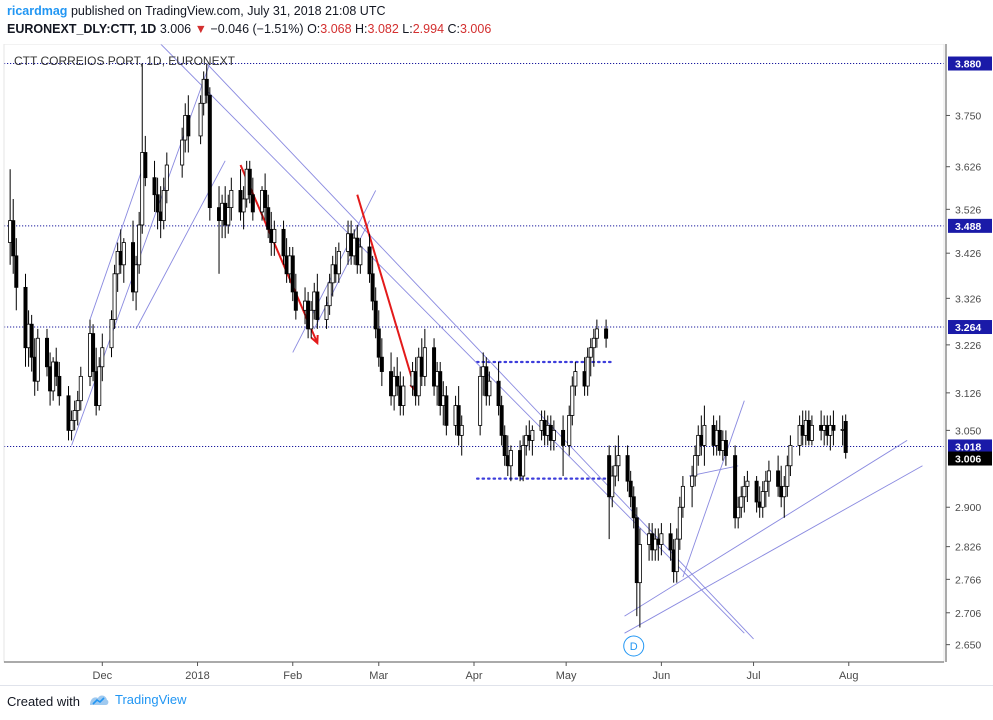 The width and height of the screenshot is (993, 720). What do you see at coordinates (175, 29) in the screenshot?
I see `last-price: 3.006` at bounding box center [175, 29].